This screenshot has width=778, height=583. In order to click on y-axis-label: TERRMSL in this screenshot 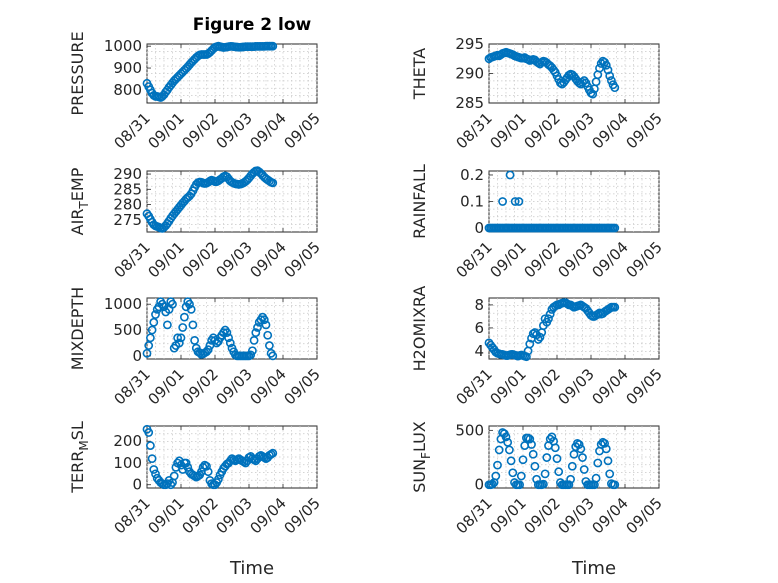, I will do `click(79, 457)`.